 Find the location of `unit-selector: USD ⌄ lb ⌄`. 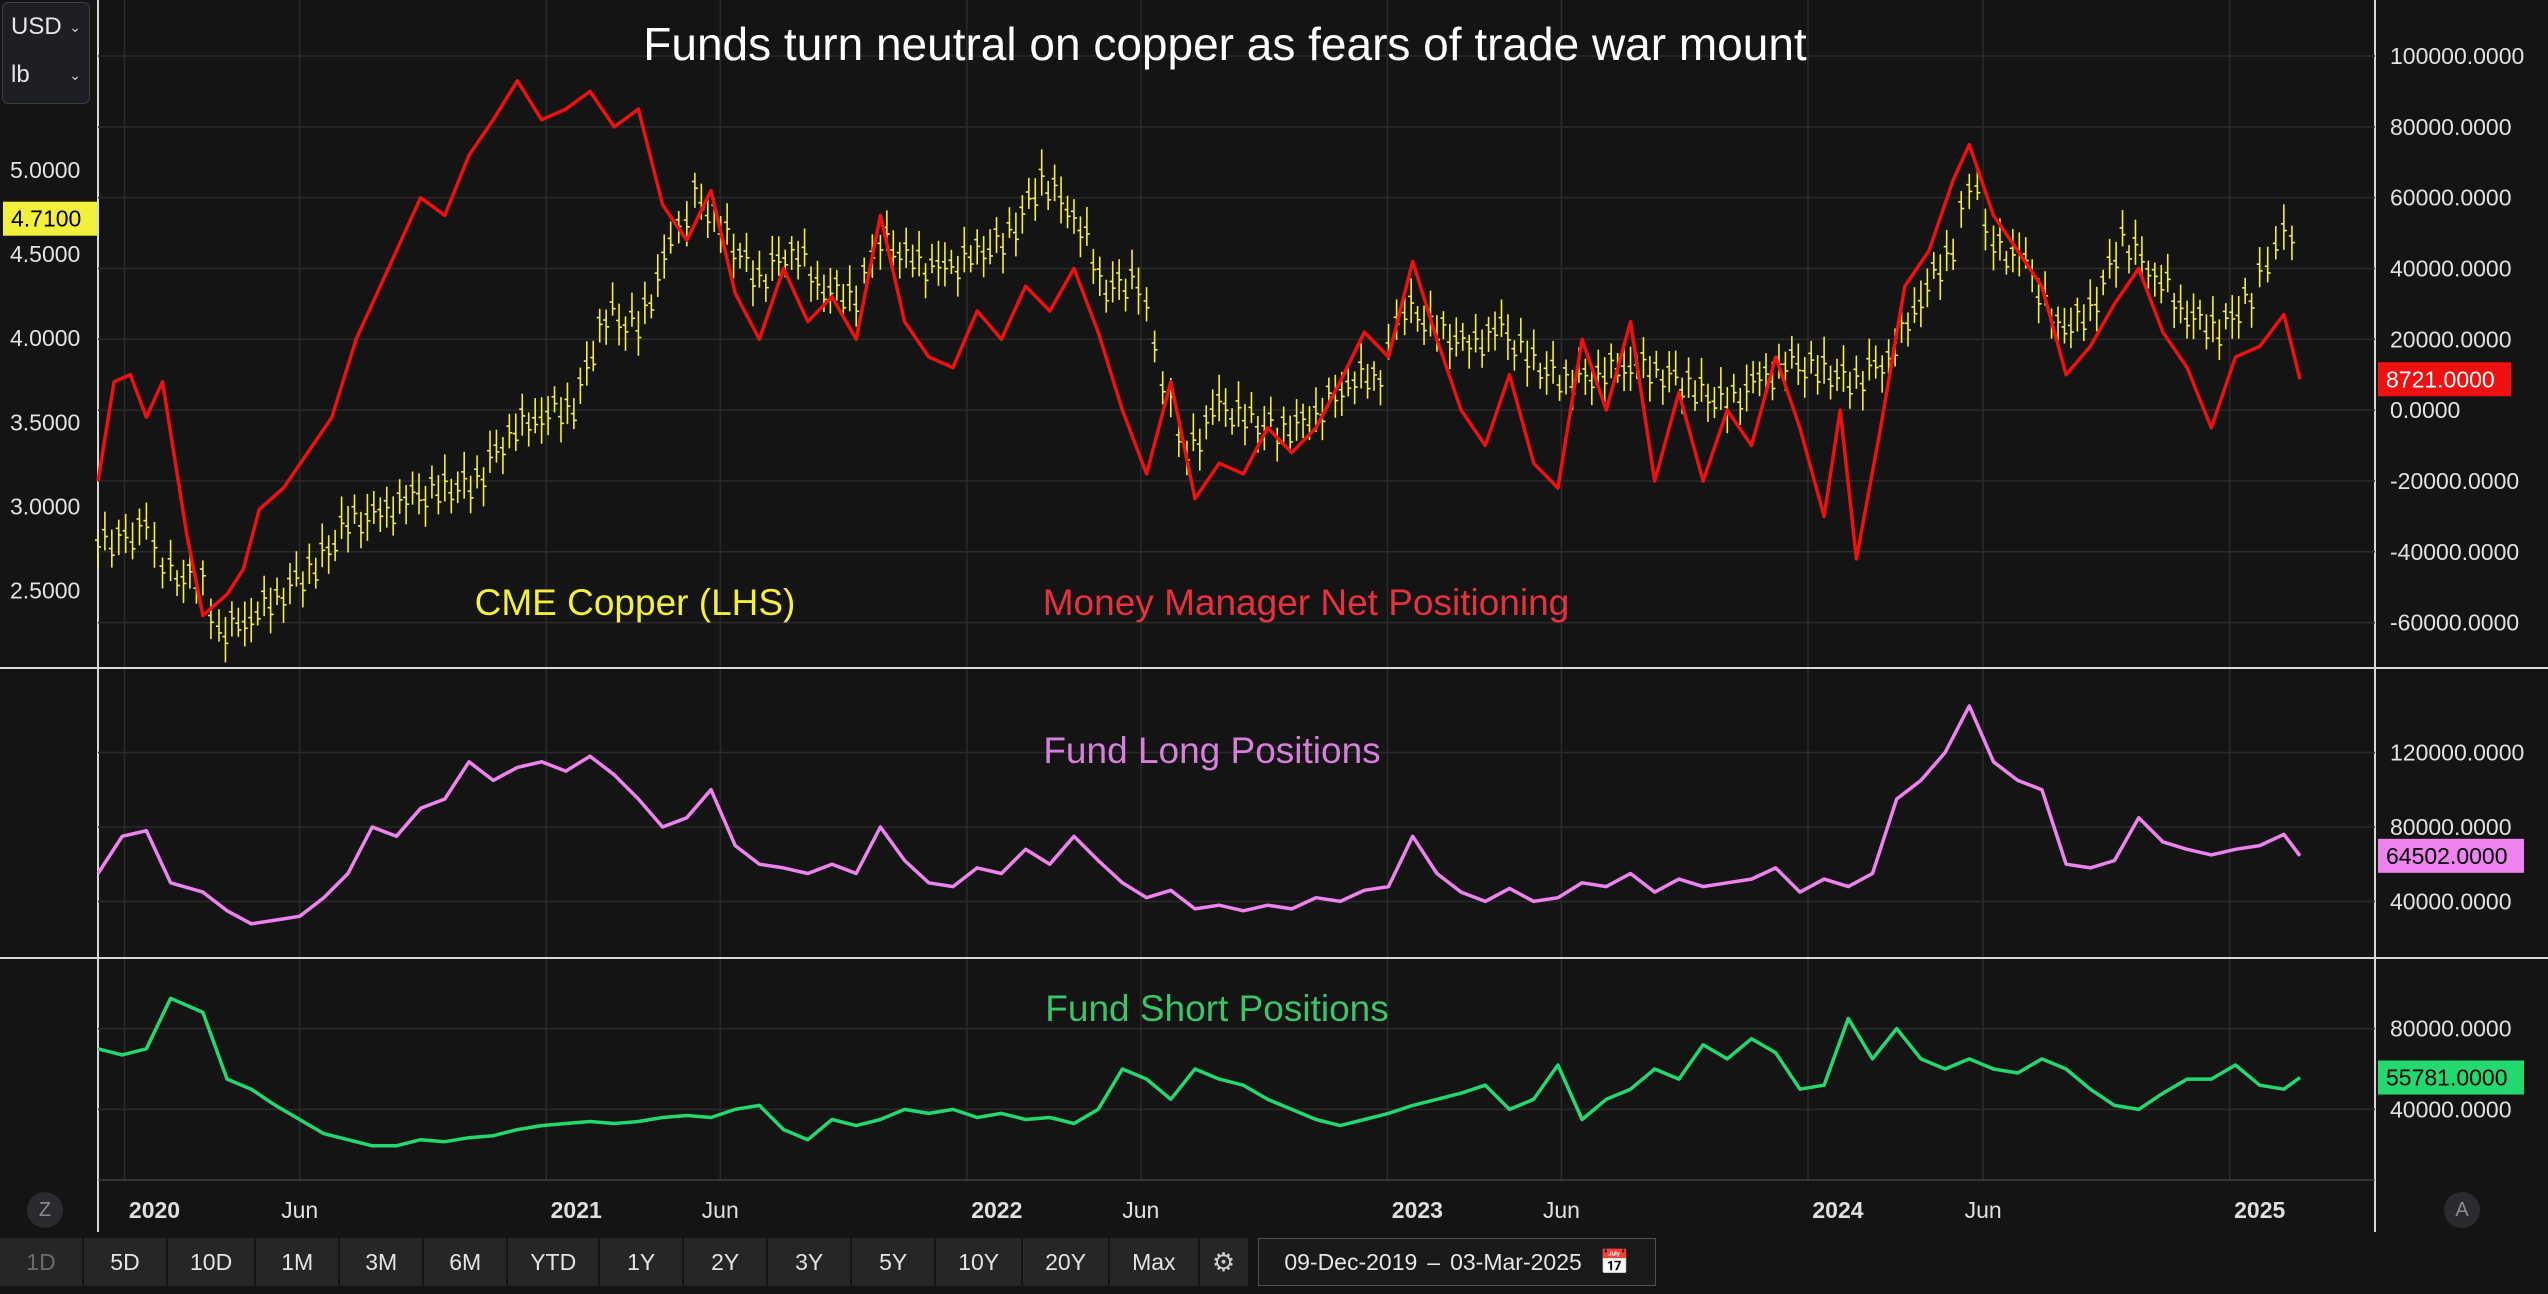

unit-selector: USD ⌄ lb ⌄ is located at coordinates (46, 53).